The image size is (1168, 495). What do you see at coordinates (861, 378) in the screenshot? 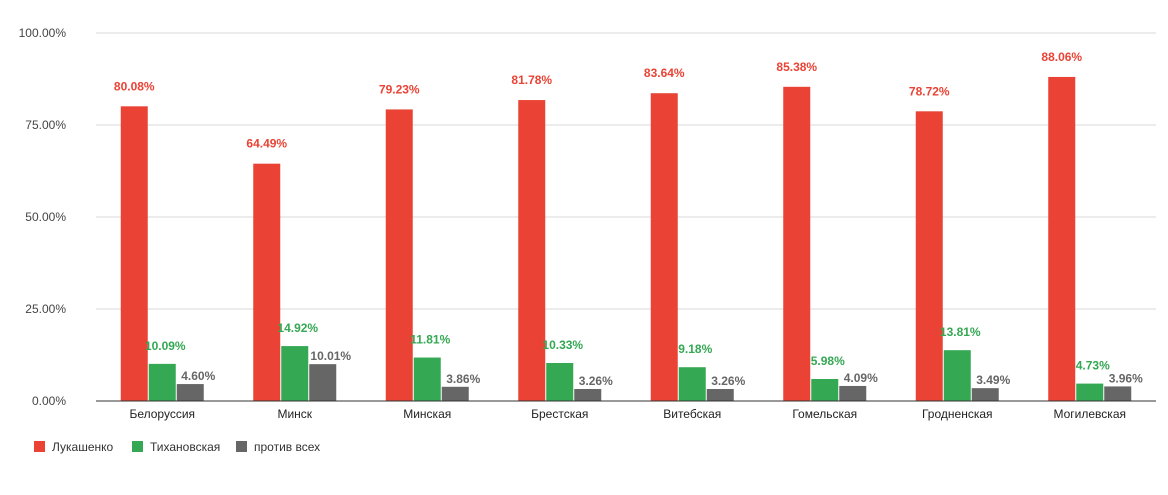
I see `data-label: 4.09%` at bounding box center [861, 378].